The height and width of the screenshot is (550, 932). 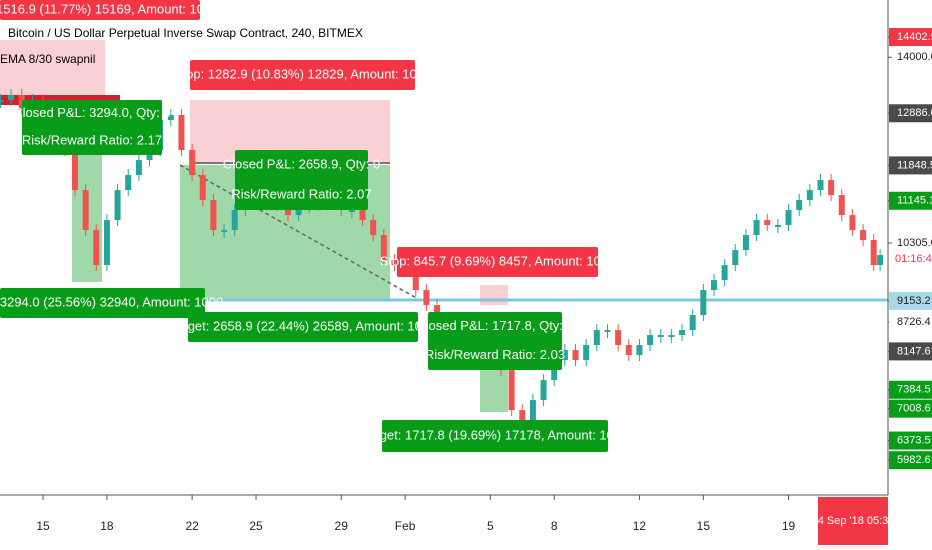 What do you see at coordinates (92, 140) in the screenshot?
I see `annotation-text: Risk/Reward Ratio: 2.17` at bounding box center [92, 140].